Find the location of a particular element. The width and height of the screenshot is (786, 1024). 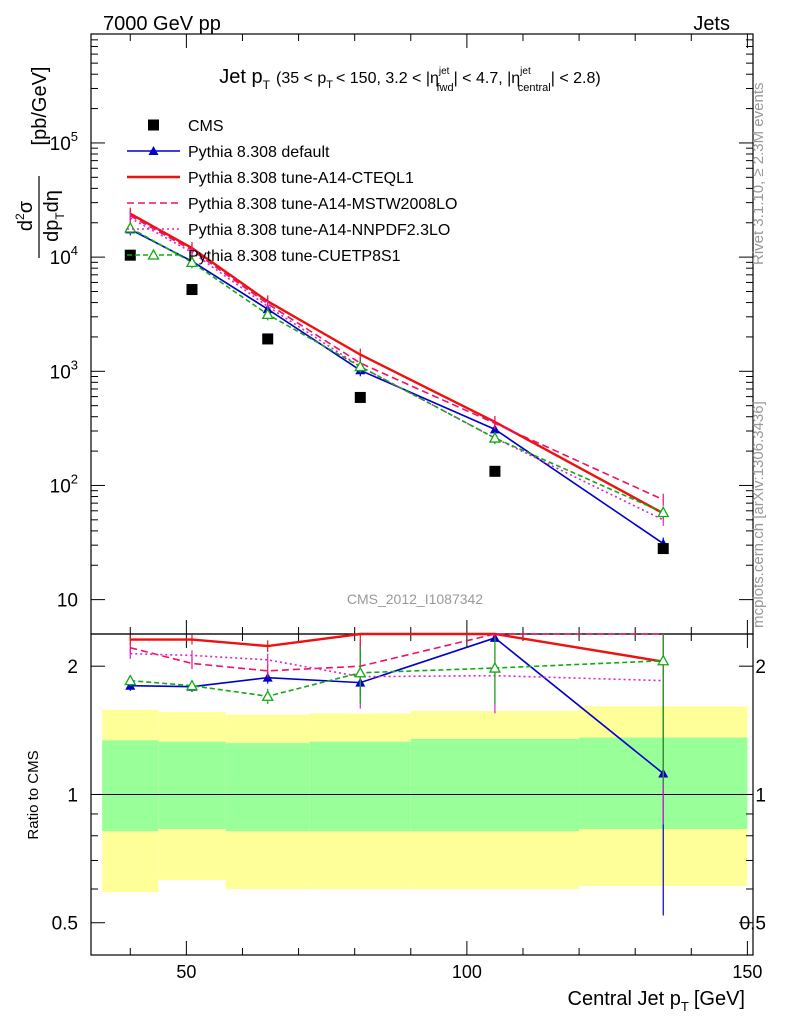

ratio-tick-label-left-1: 1 is located at coordinates (72, 795).